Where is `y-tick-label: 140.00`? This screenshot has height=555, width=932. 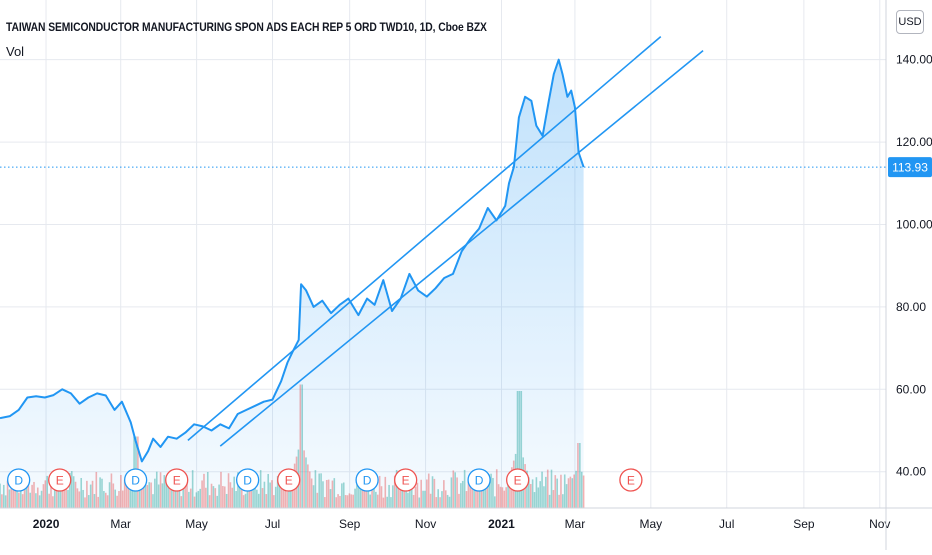 y-tick-label: 140.00 is located at coordinates (914, 60).